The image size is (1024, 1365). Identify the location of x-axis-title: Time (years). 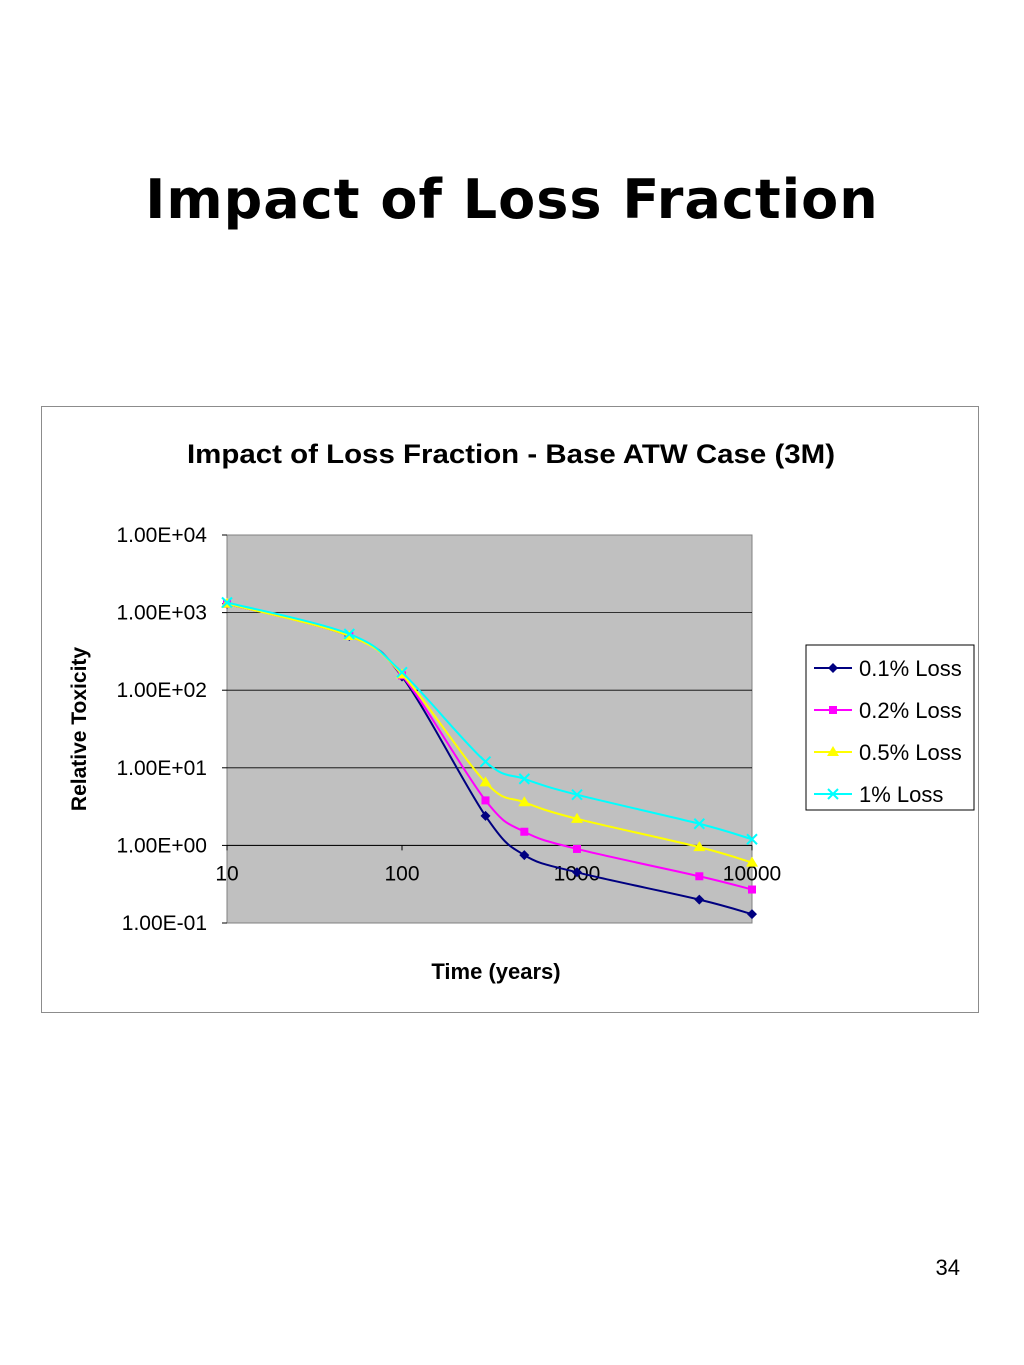
(495, 971).